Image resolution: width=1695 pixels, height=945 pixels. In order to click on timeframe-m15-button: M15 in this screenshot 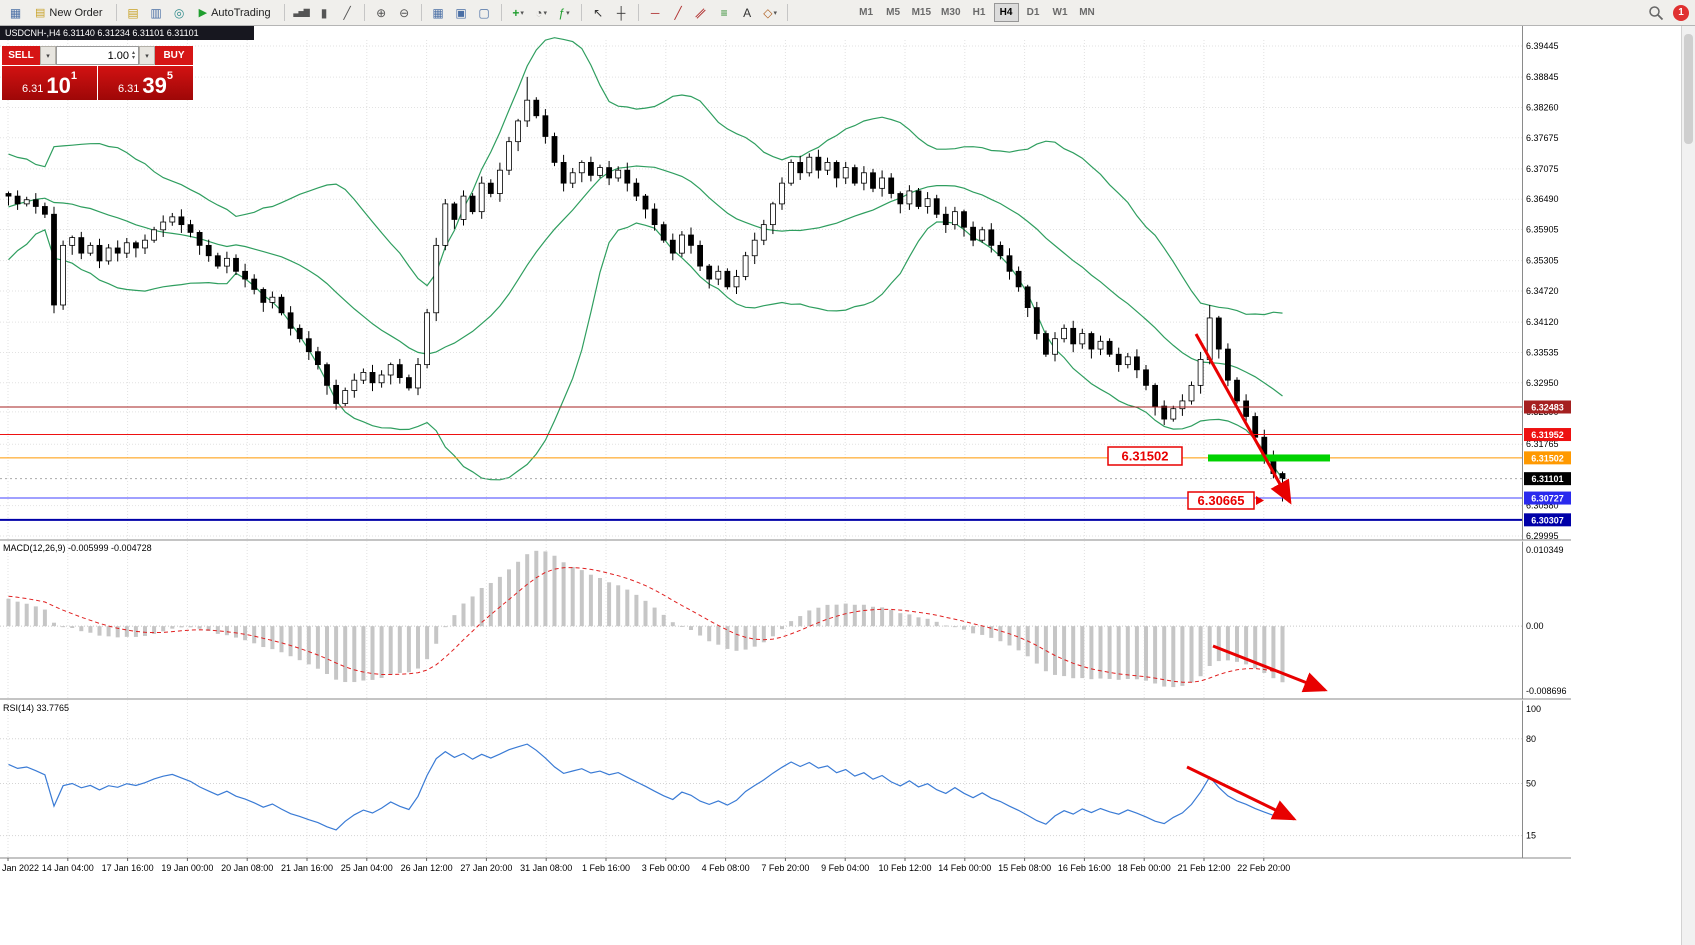, I will do `click(921, 12)`.